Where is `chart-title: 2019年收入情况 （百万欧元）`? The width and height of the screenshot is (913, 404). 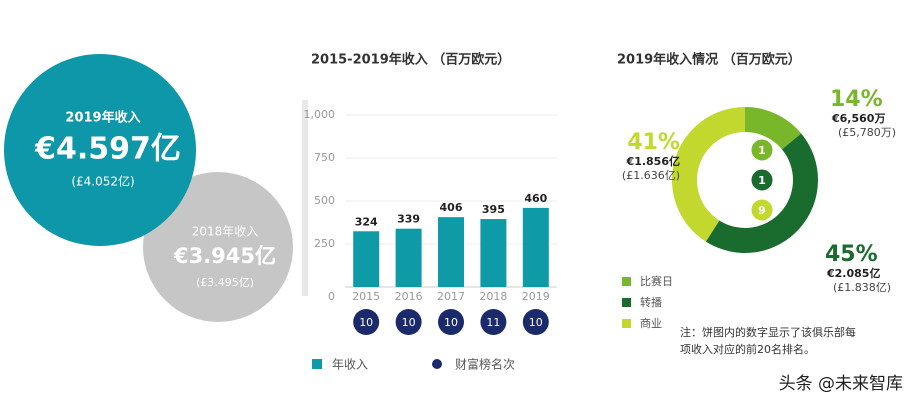 chart-title: 2019年收入情况 （百万欧元） is located at coordinates (709, 60).